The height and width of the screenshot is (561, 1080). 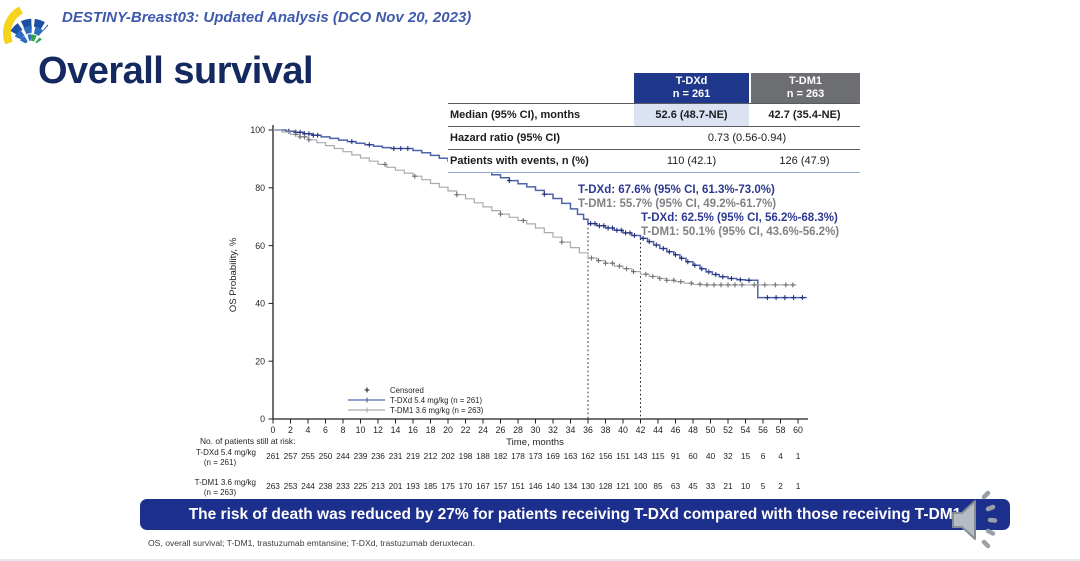 I want to click on x-tick-label: 28, so click(x=518, y=430).